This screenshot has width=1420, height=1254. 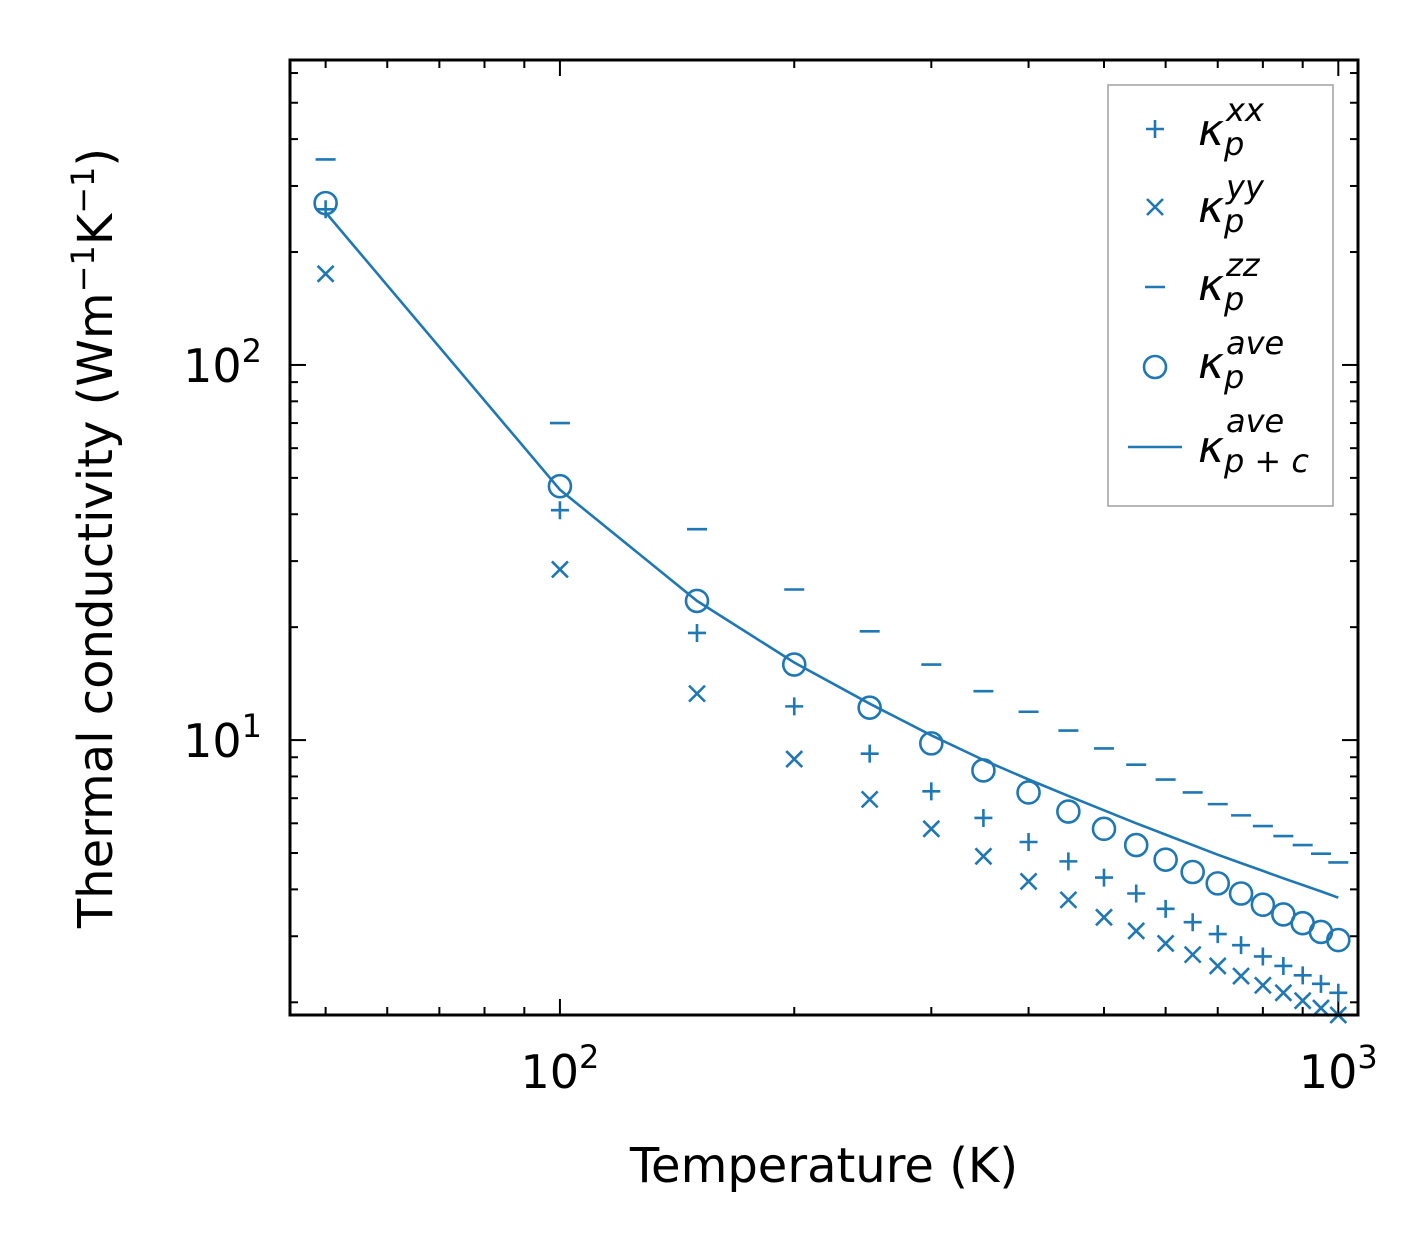 I want to click on x-tick-label: 10³, so click(x=1338, y=1068).